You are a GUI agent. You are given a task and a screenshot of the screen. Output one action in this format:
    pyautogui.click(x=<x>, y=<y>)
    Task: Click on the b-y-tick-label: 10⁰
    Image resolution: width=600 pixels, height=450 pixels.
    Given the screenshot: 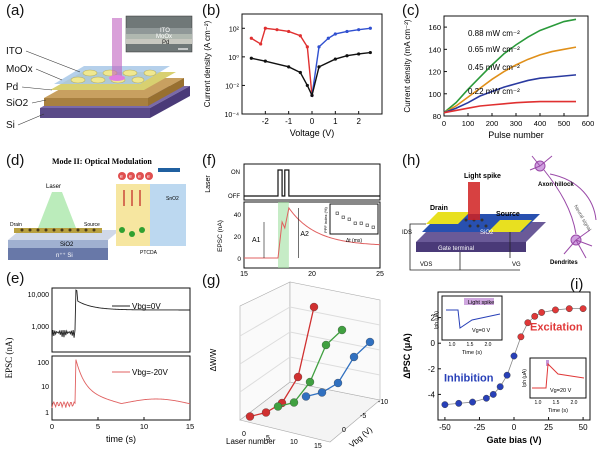 What is the action you would take?
    pyautogui.click(x=233, y=58)
    